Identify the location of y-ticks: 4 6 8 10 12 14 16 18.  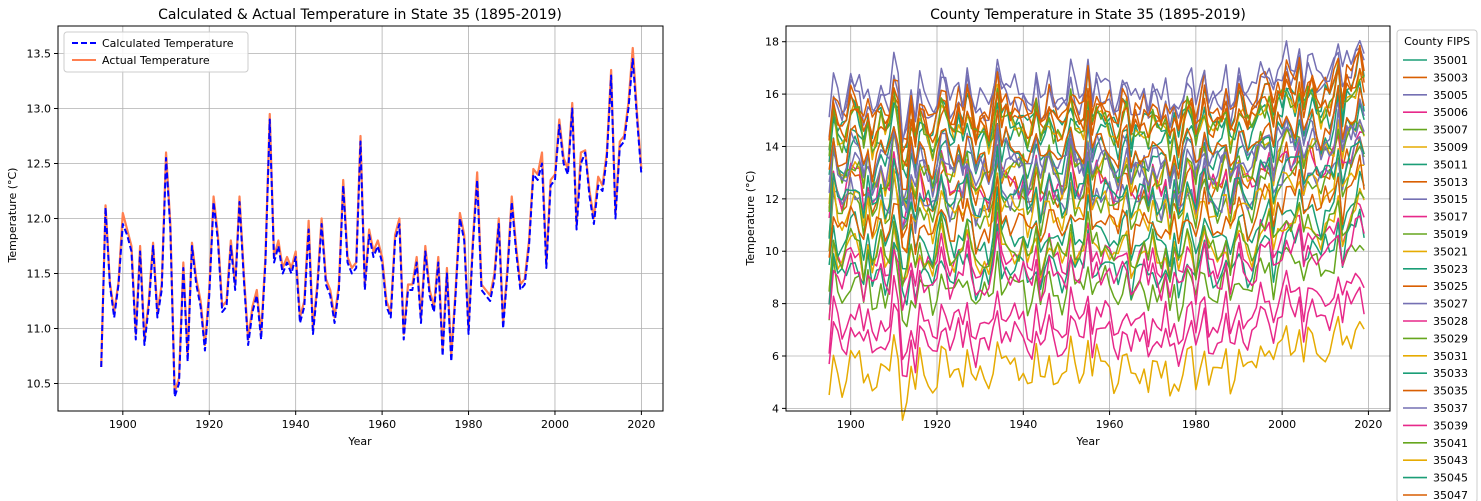
(775, 225).